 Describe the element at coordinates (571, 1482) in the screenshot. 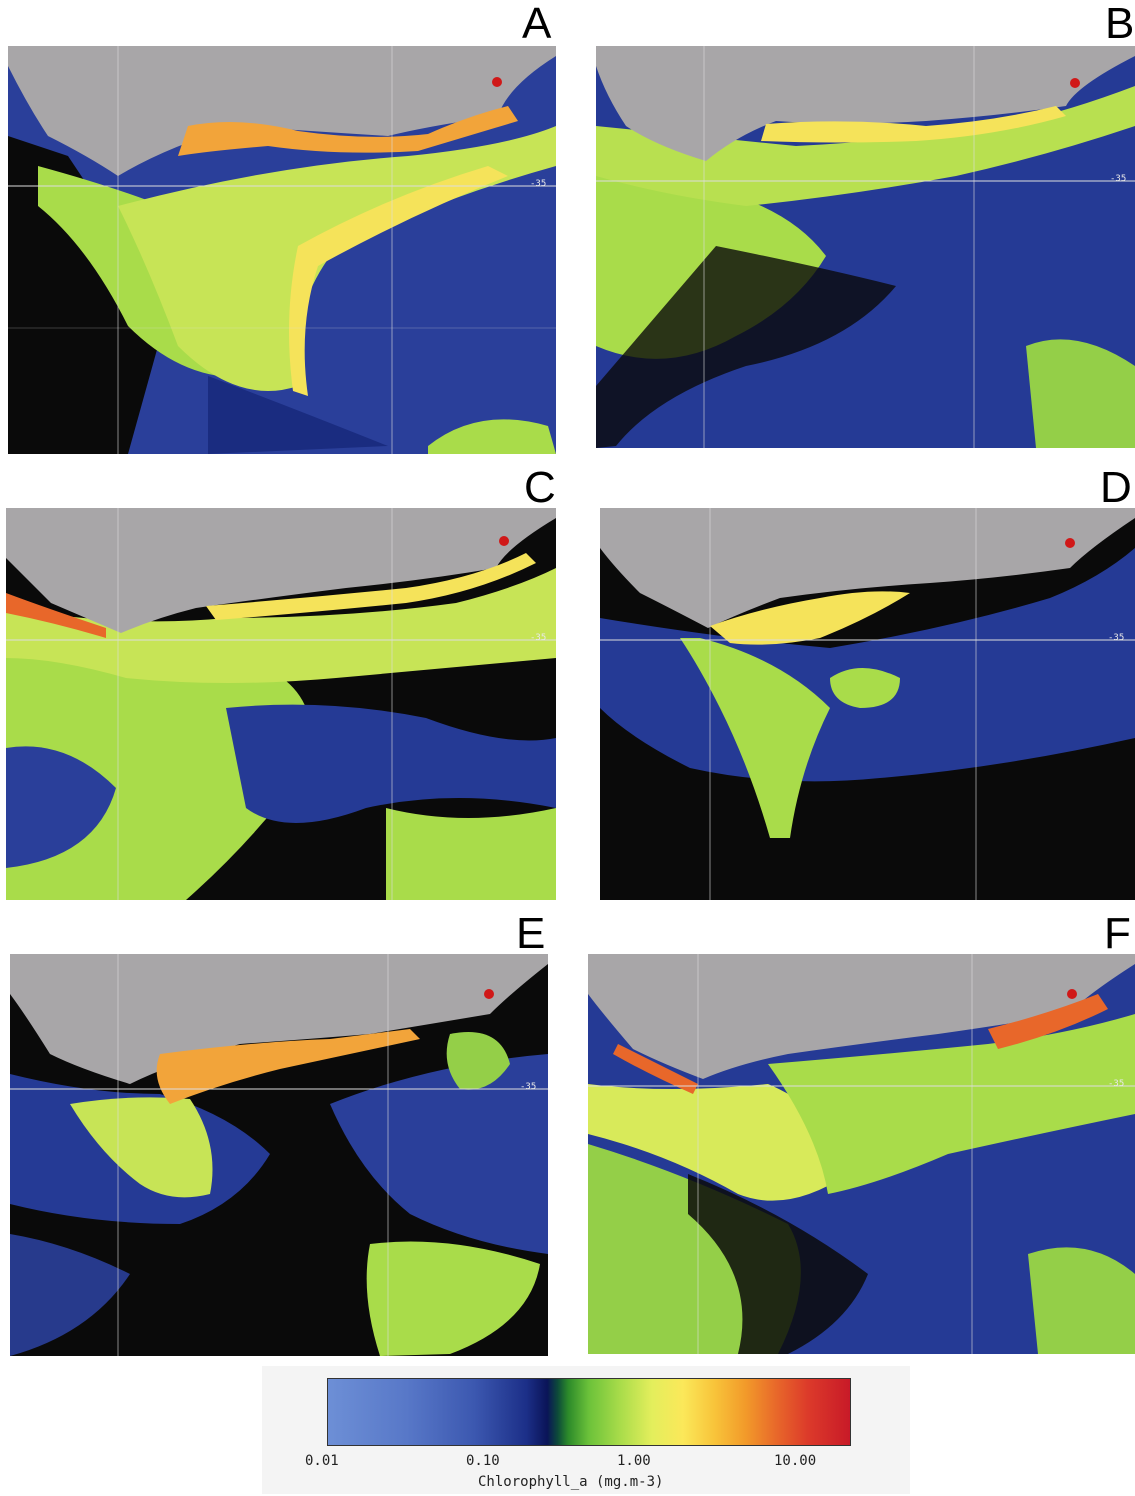

I see `colorbar-title: Chlorophyll_a (mg.m-3)` at that location.